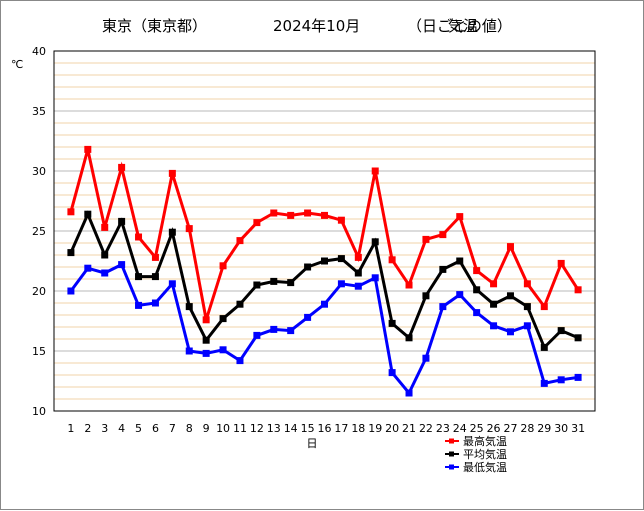 This screenshot has width=644, height=511. What do you see at coordinates (527, 428) in the screenshot?
I see `x-tick-label: 28` at bounding box center [527, 428].